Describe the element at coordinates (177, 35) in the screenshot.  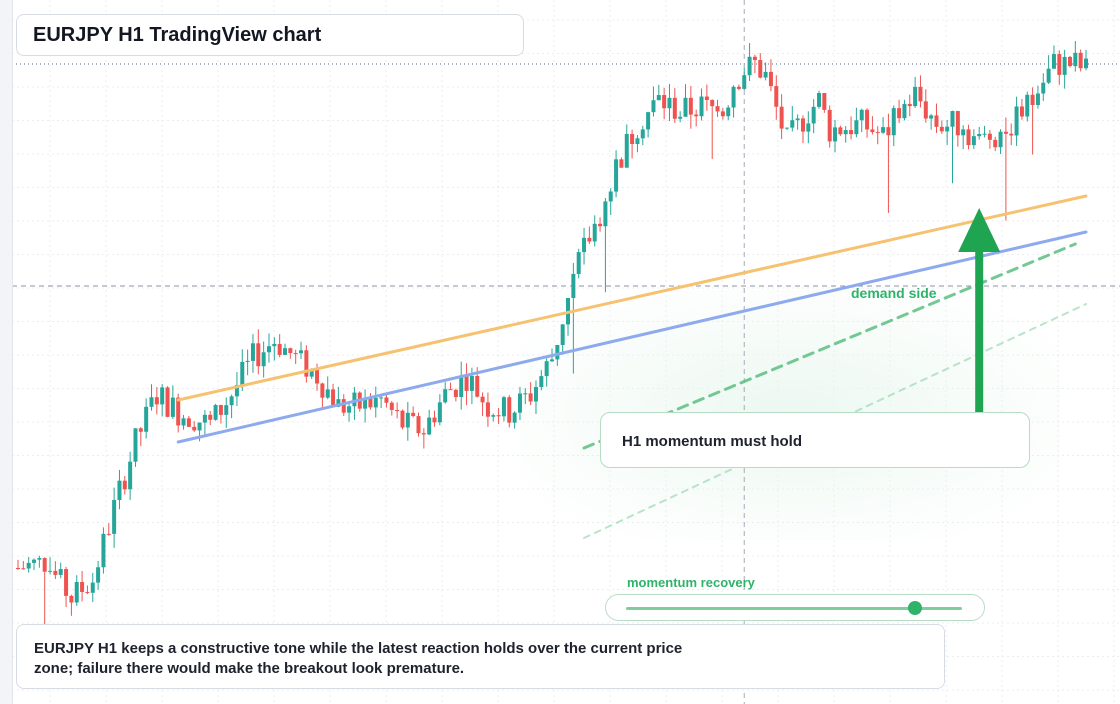
I see `chart-title: EURJPY H1 TradingView chart` at that location.